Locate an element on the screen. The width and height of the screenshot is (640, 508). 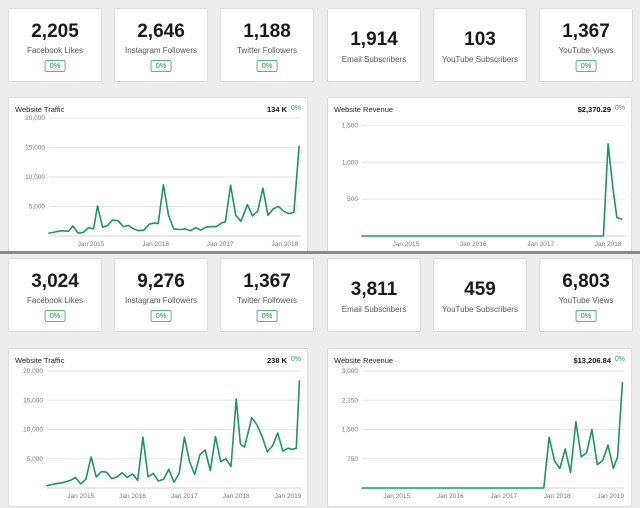
y-tick-label: 1,000 is located at coordinates (350, 162).